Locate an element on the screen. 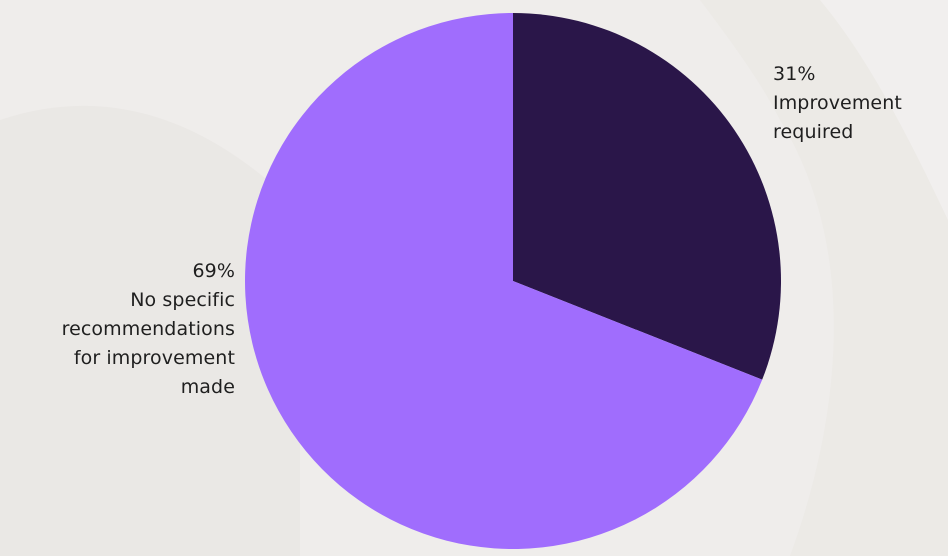 This screenshot has height=556, width=948. label-line: for improvement is located at coordinates (154, 358).